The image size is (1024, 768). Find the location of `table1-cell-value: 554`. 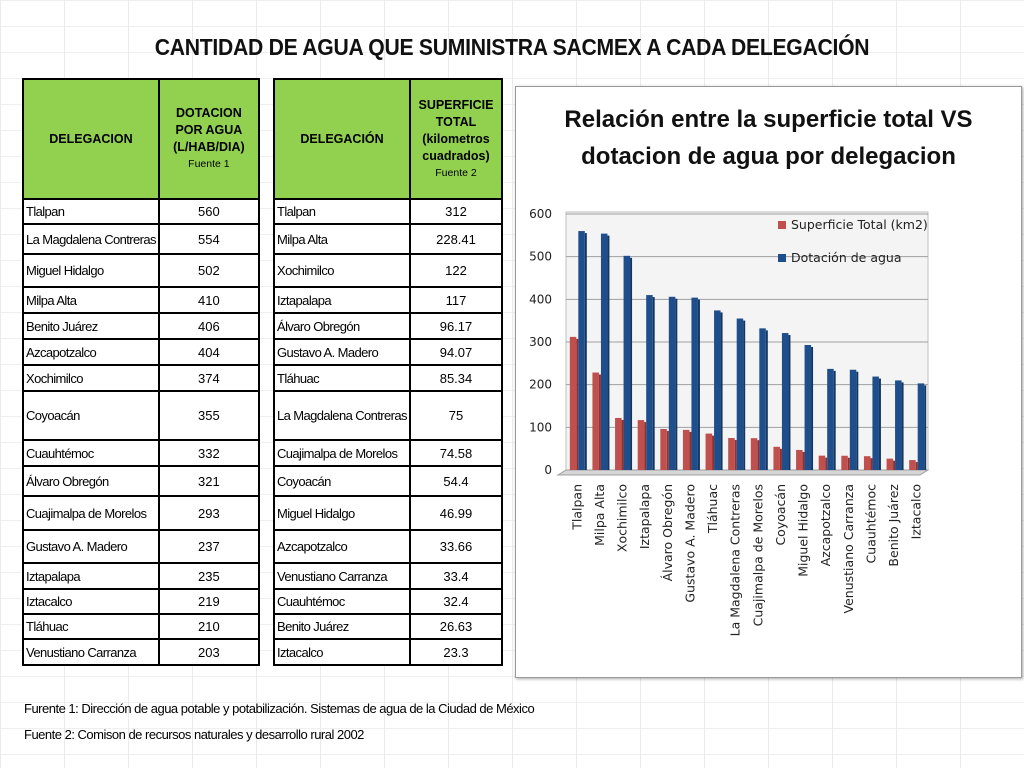

table1-cell-value: 554 is located at coordinates (208, 239).